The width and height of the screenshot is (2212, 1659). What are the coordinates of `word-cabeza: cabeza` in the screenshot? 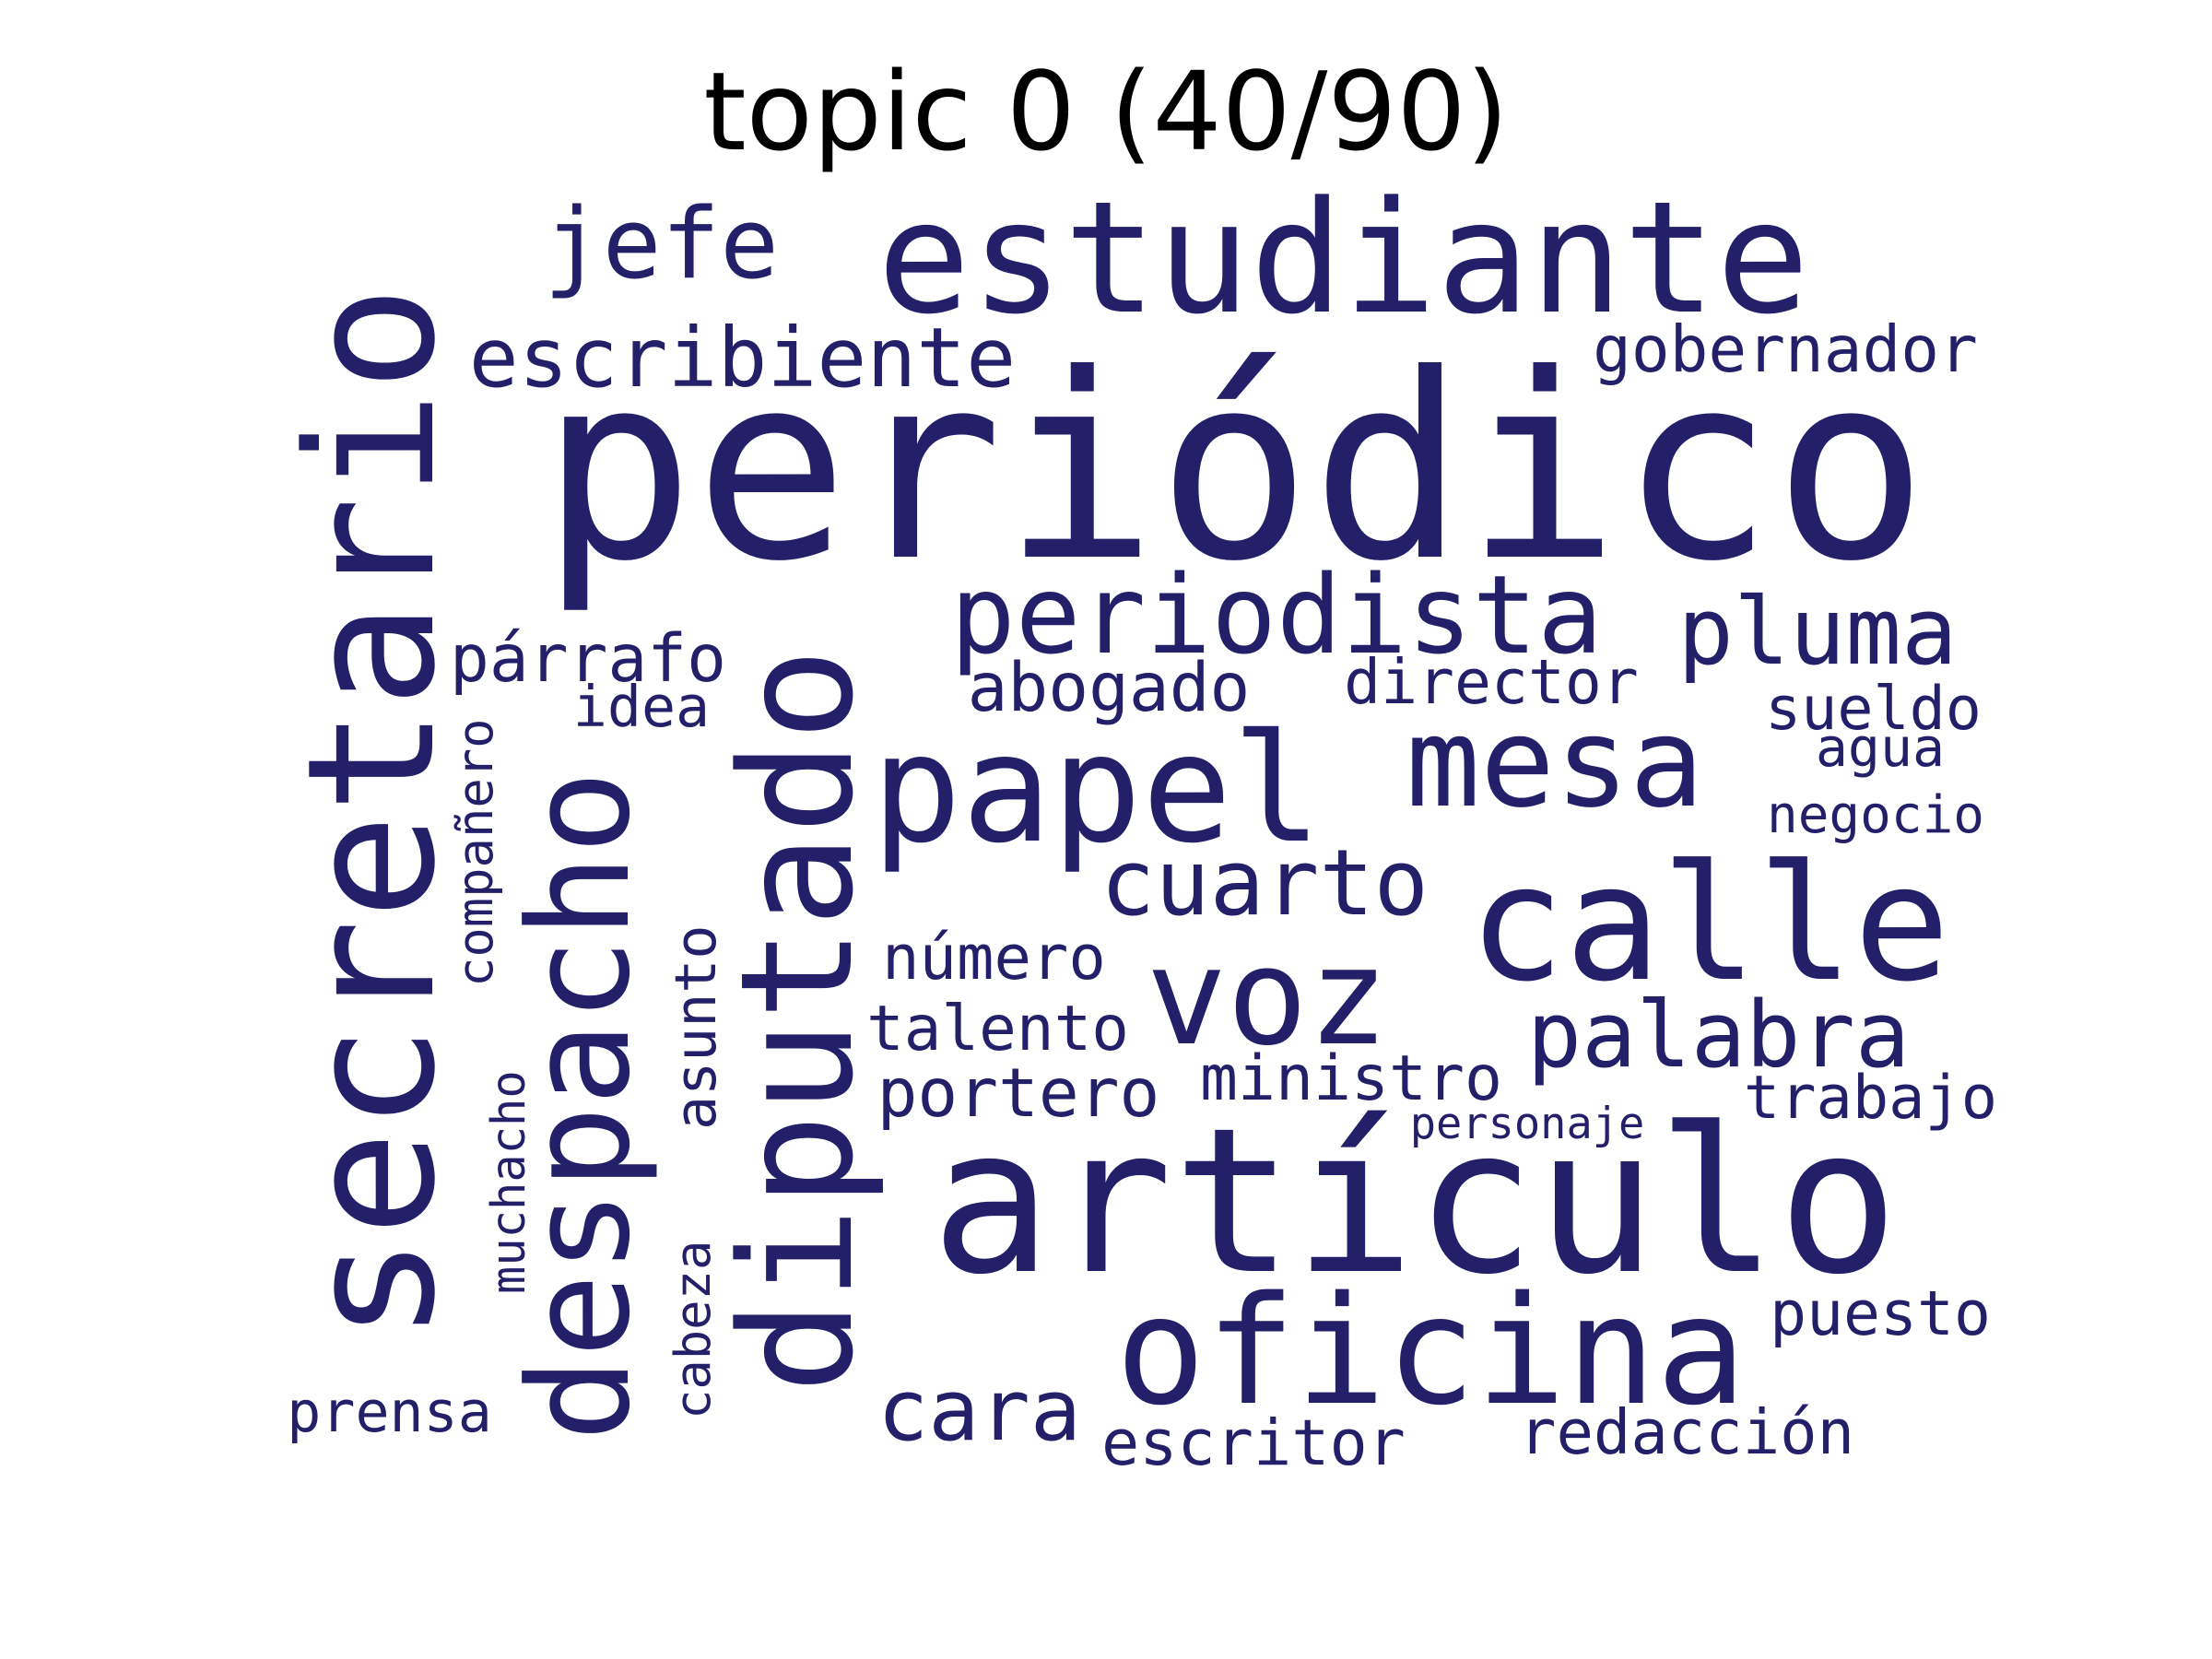 It's located at (693, 1329).